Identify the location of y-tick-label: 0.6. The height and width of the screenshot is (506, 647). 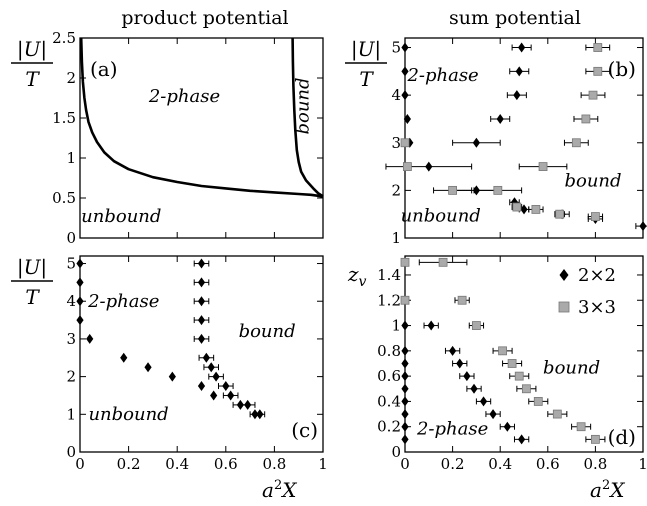
(389, 376).